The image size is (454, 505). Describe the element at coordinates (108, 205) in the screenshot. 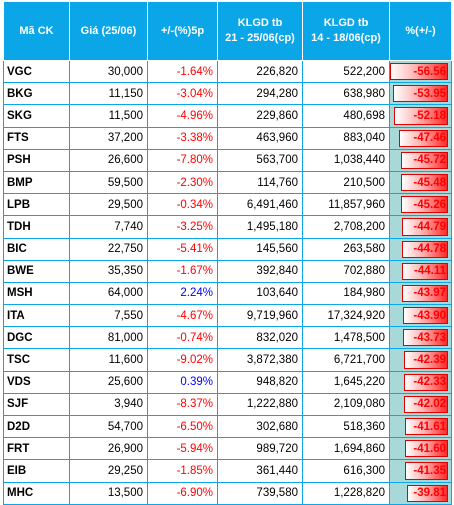

I see `price-cell: 29,500` at that location.